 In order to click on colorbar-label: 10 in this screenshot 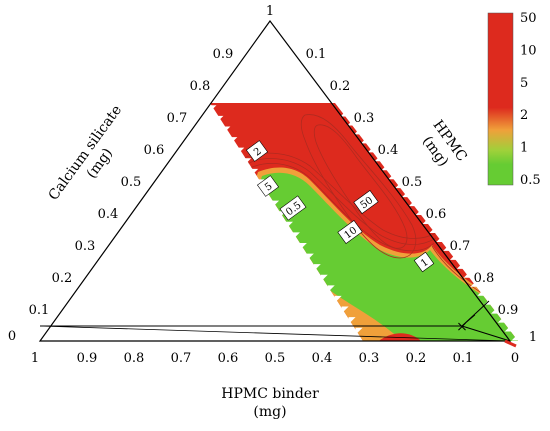, I will do `click(528, 50)`.